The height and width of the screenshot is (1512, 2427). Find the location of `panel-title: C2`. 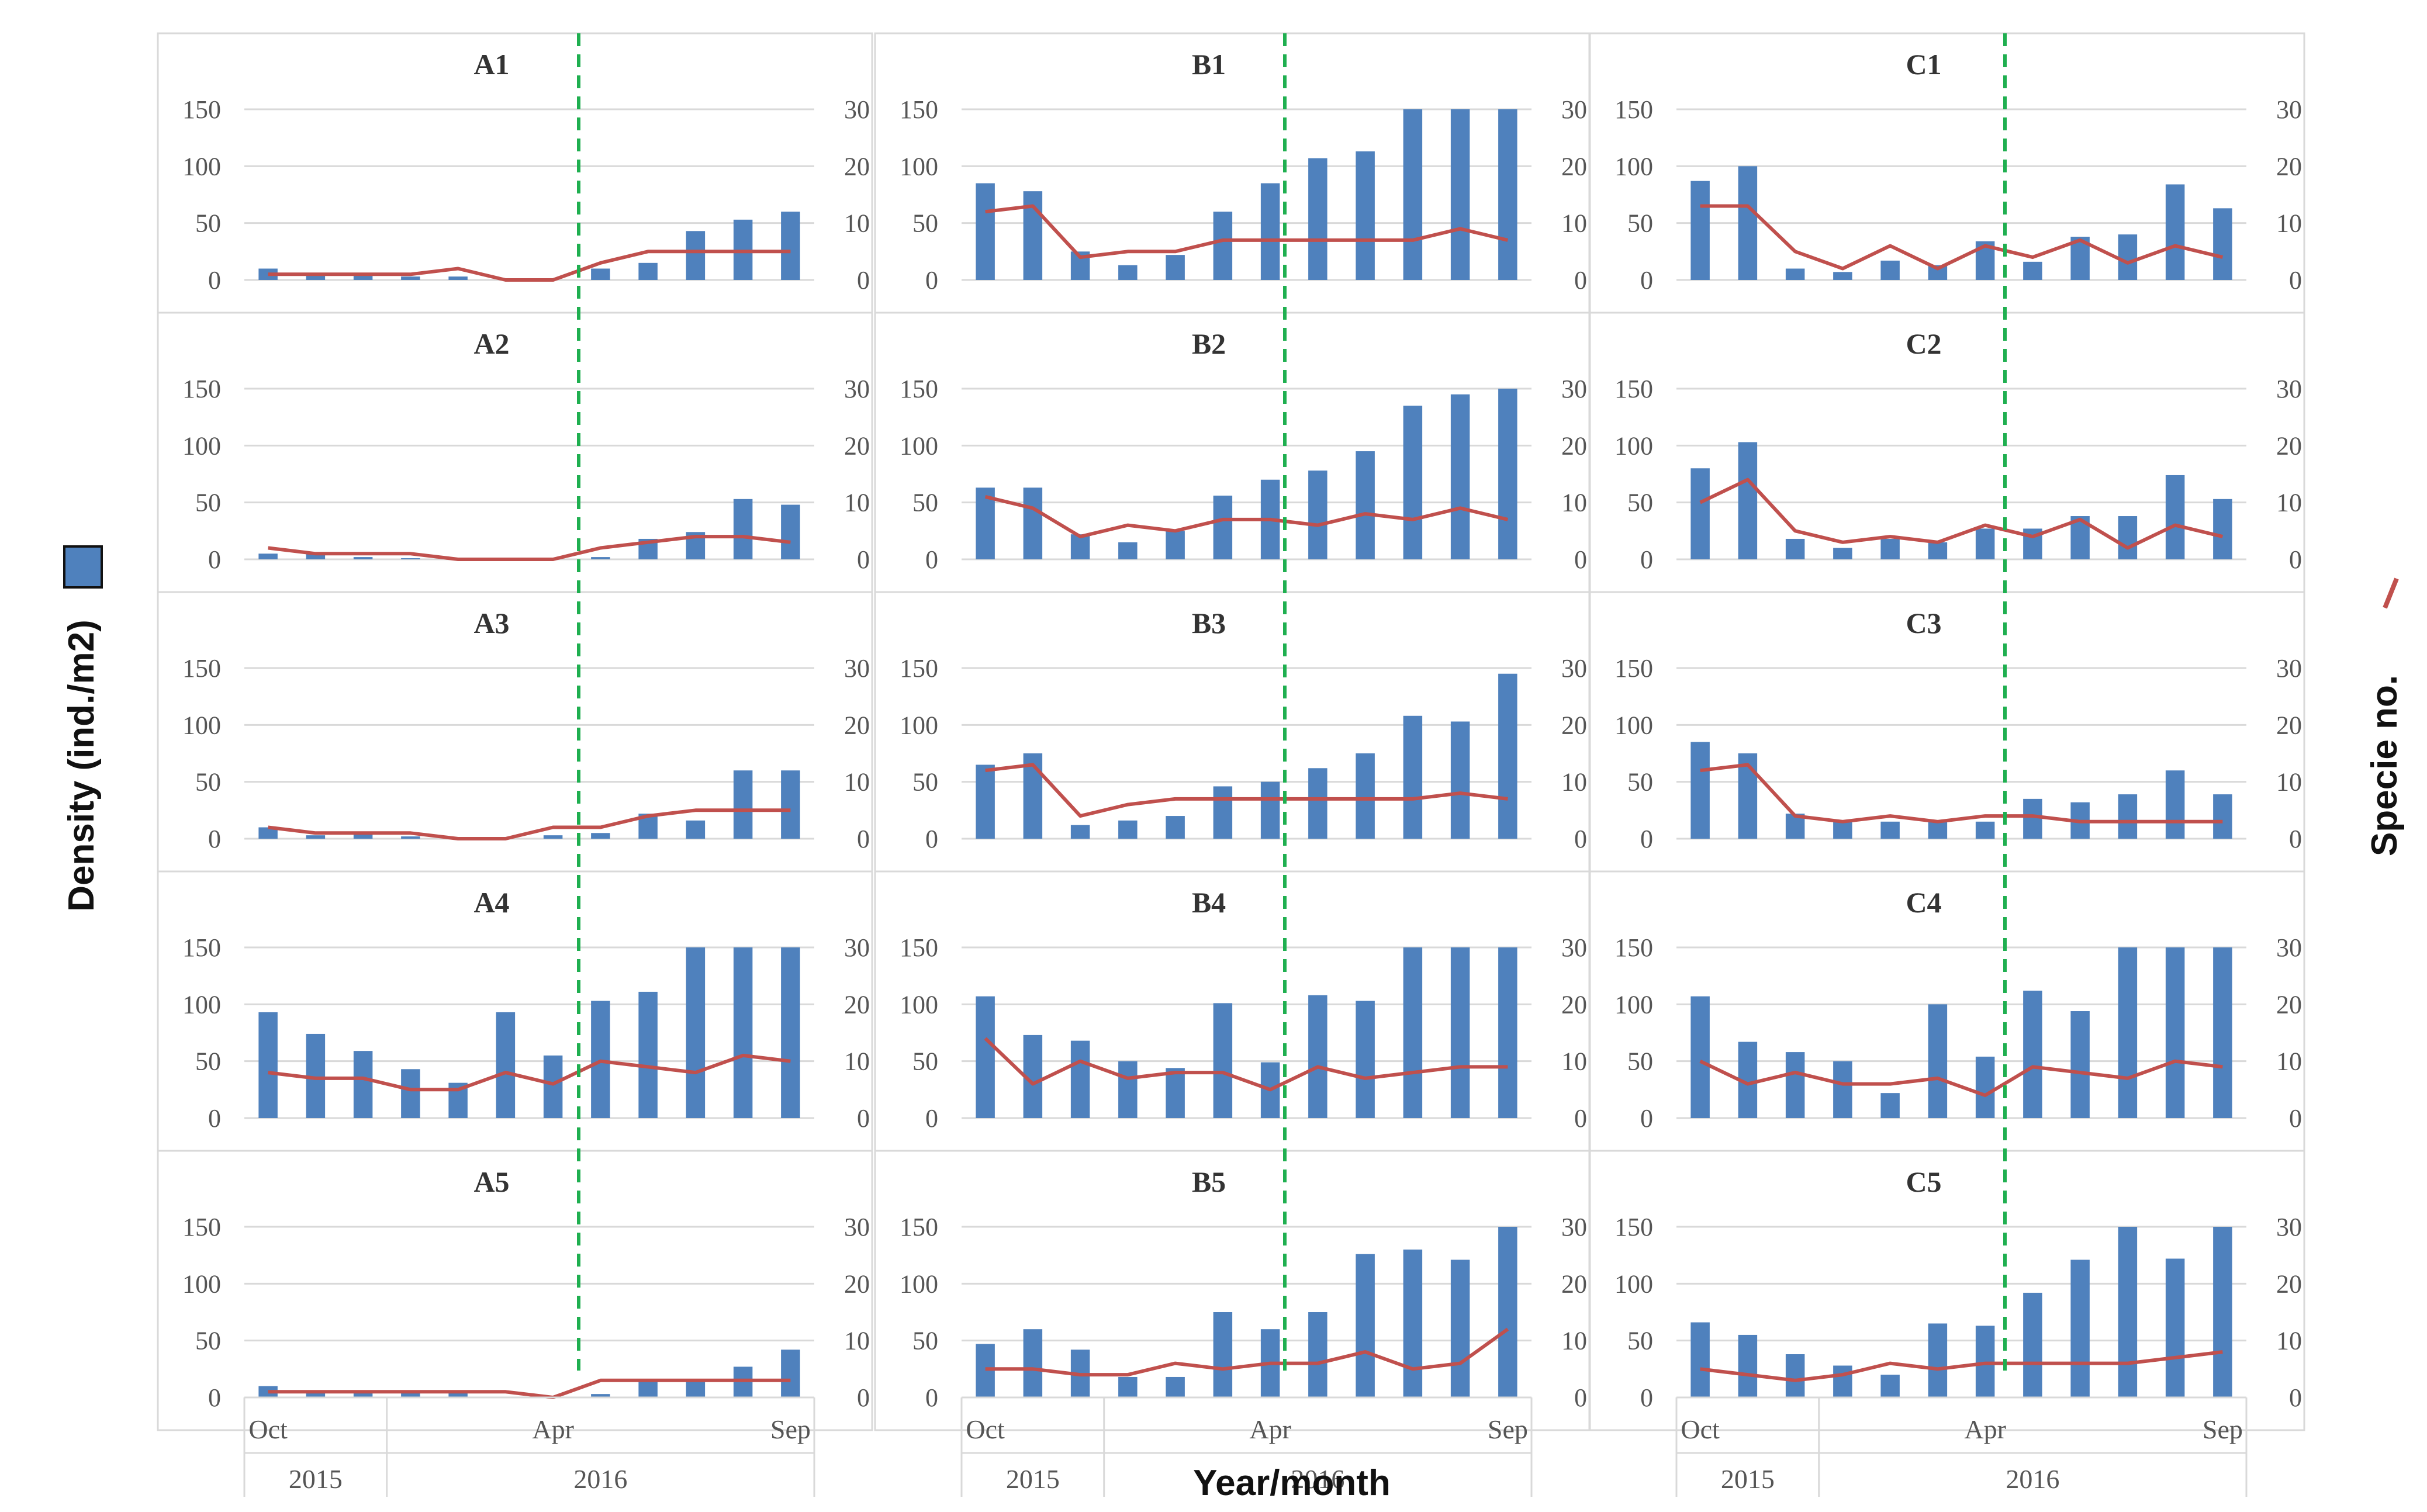

panel-title: C2 is located at coordinates (1923, 344).